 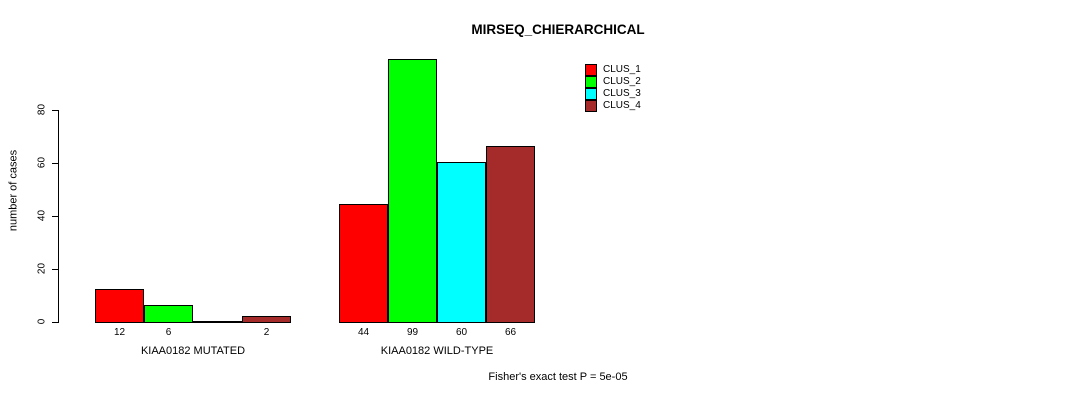 I want to click on legend-label: CLUS_3, so click(x=622, y=93).